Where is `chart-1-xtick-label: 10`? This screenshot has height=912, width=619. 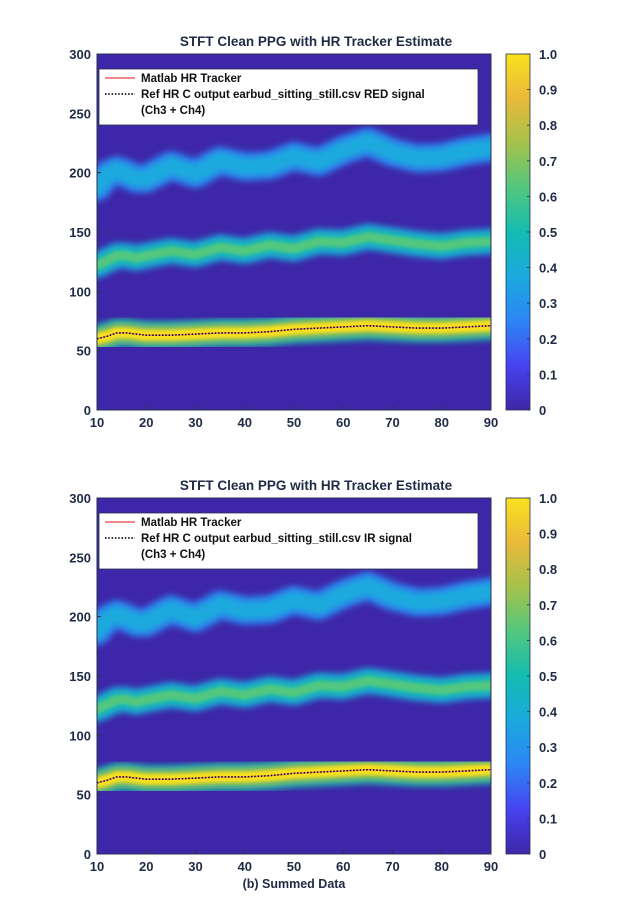 chart-1-xtick-label: 10 is located at coordinates (97, 422).